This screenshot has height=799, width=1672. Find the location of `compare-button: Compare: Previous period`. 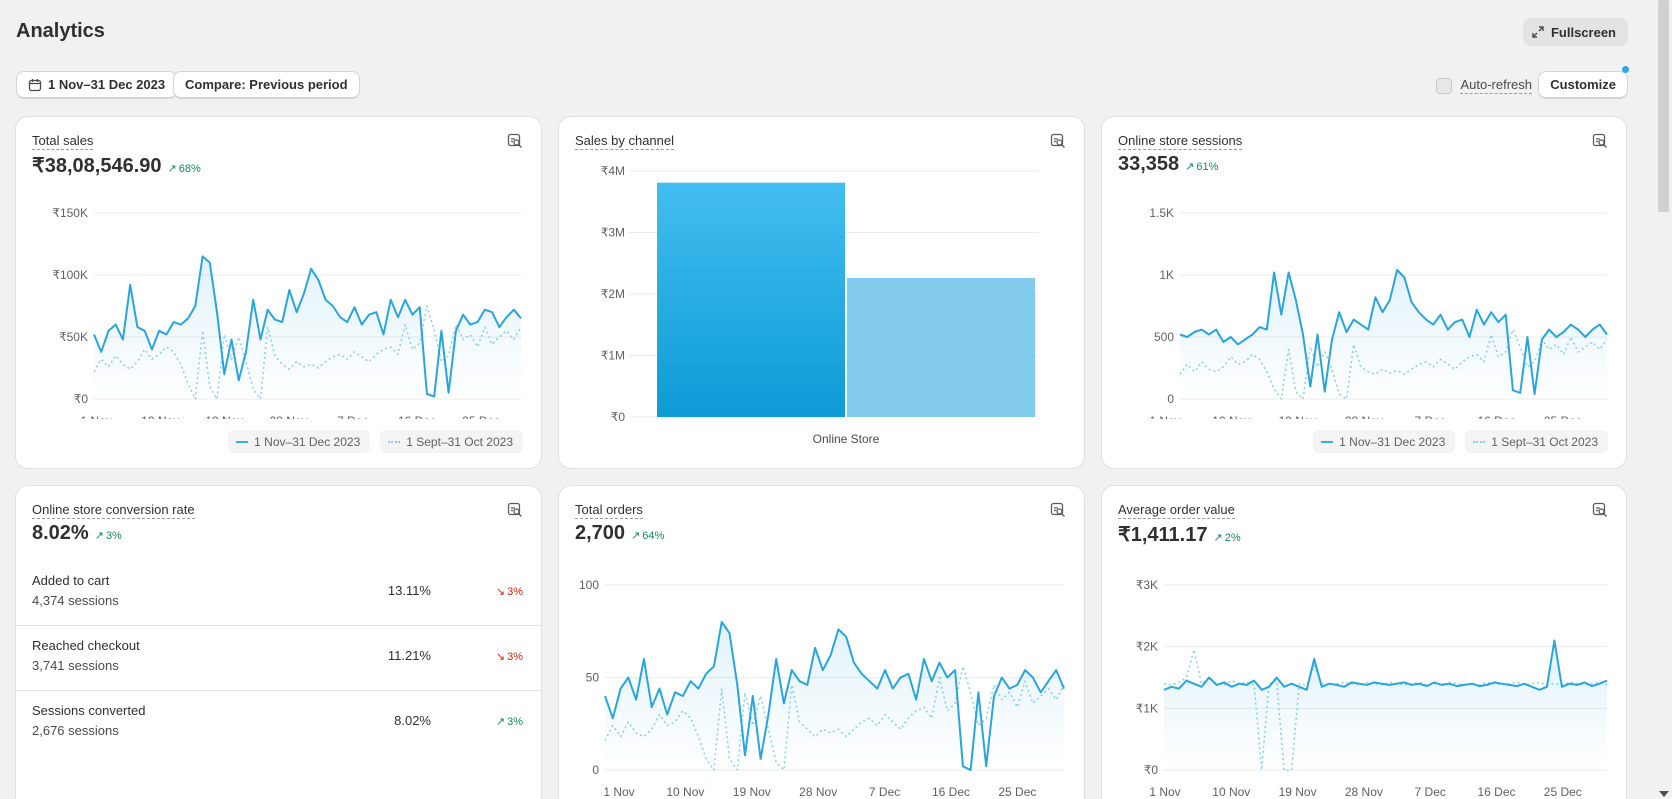

compare-button: Compare: Previous period is located at coordinates (266, 85).